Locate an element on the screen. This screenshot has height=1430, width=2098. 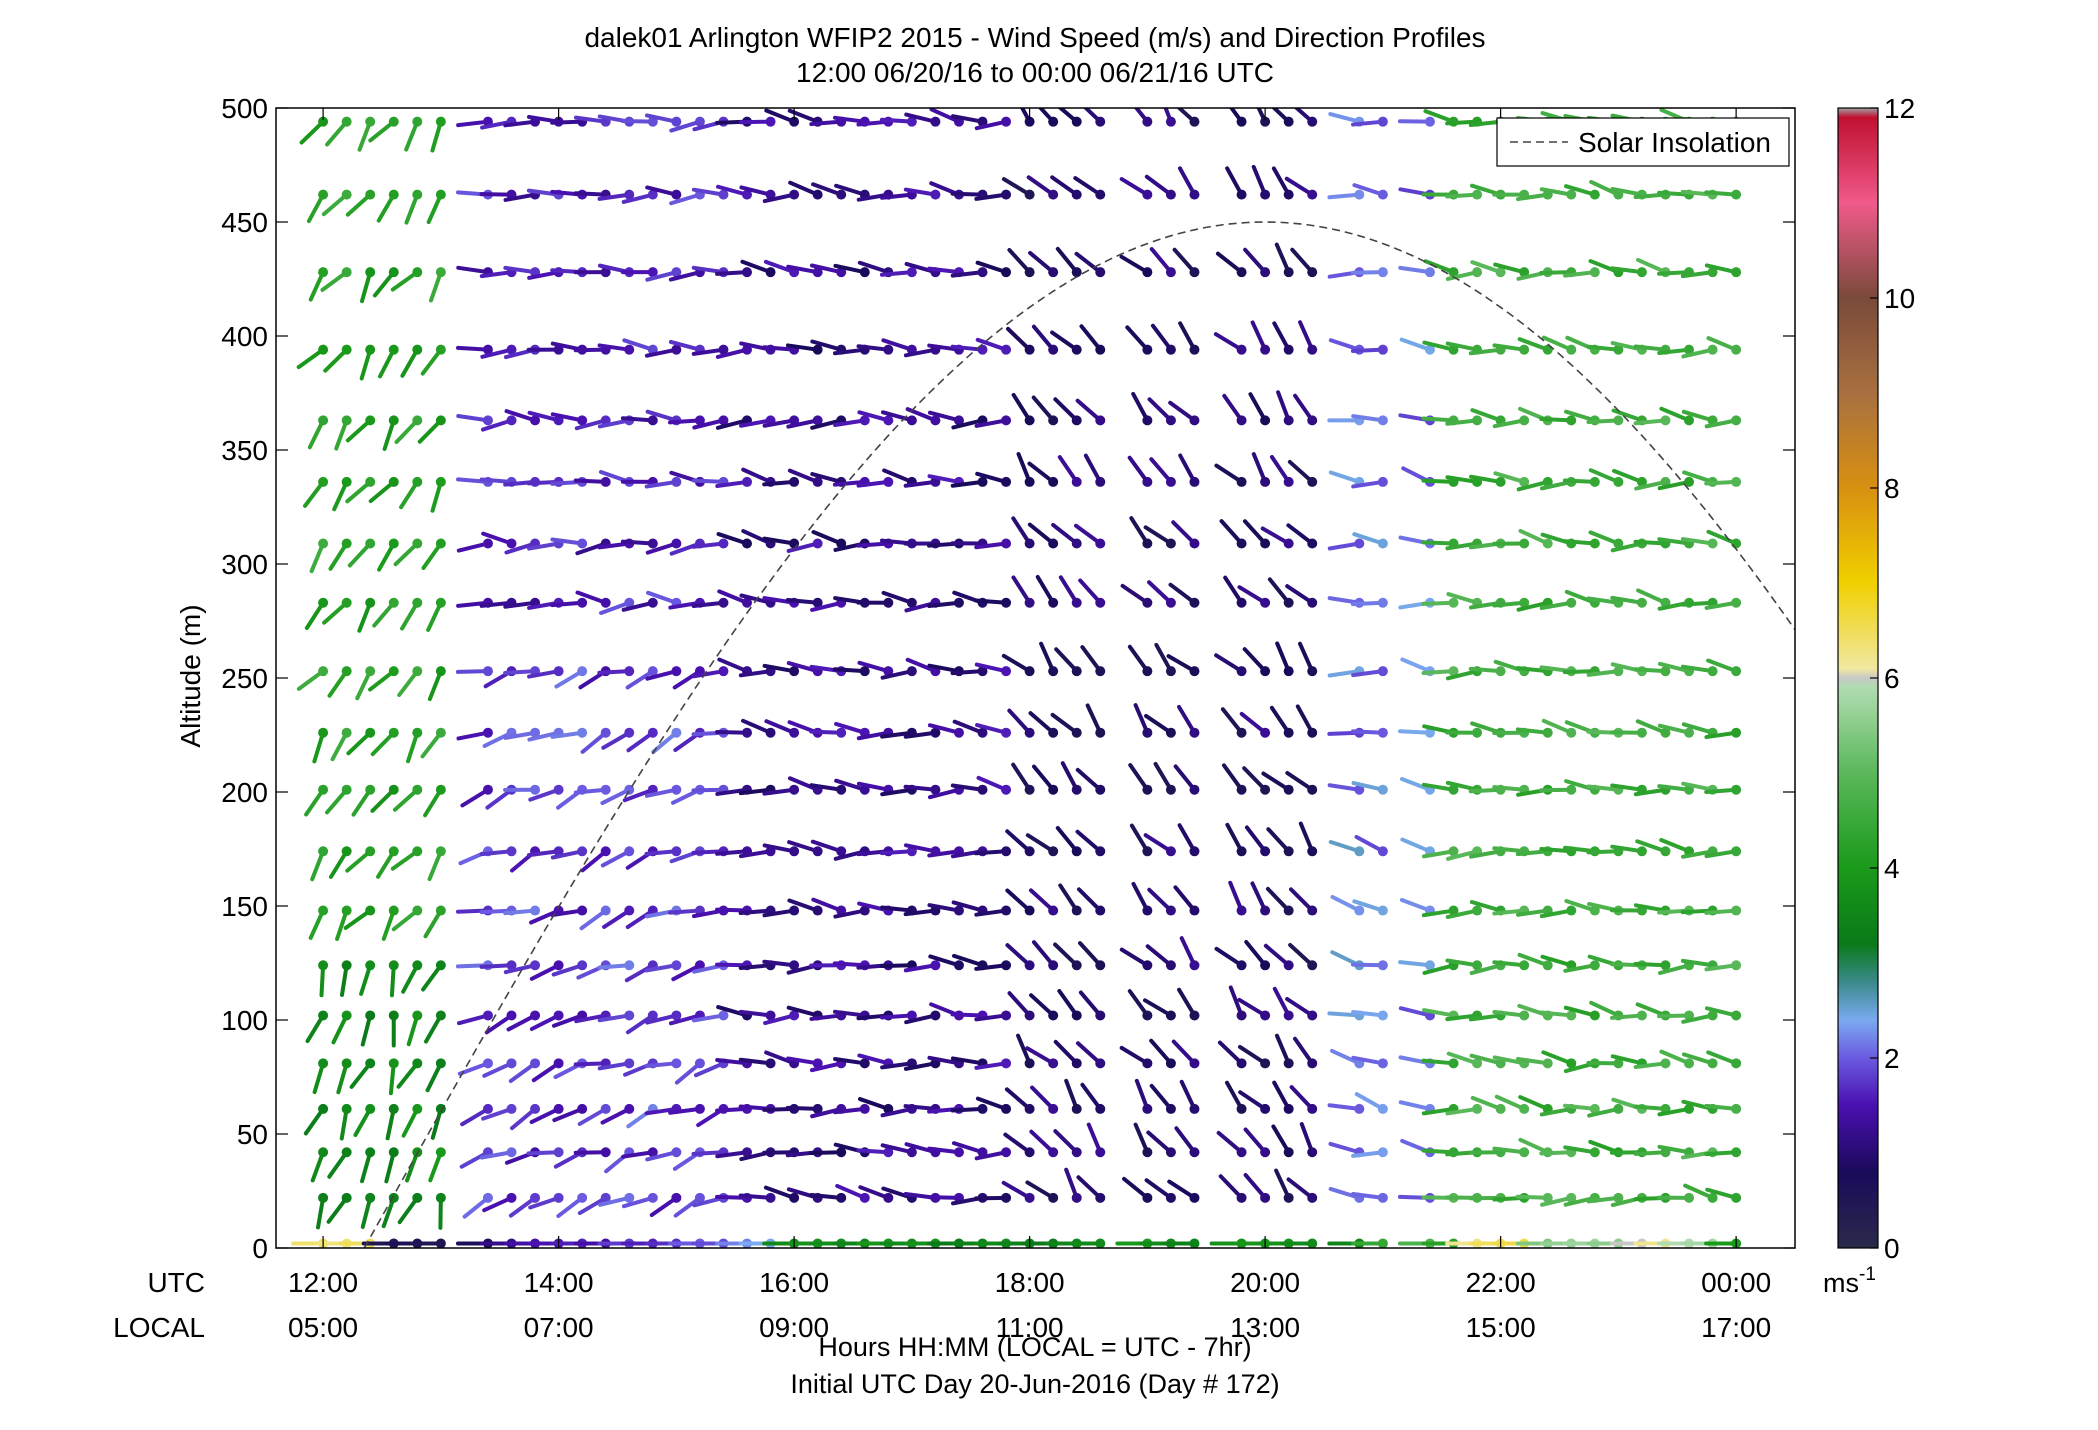
y-tick-label: 250 is located at coordinates (244, 678).